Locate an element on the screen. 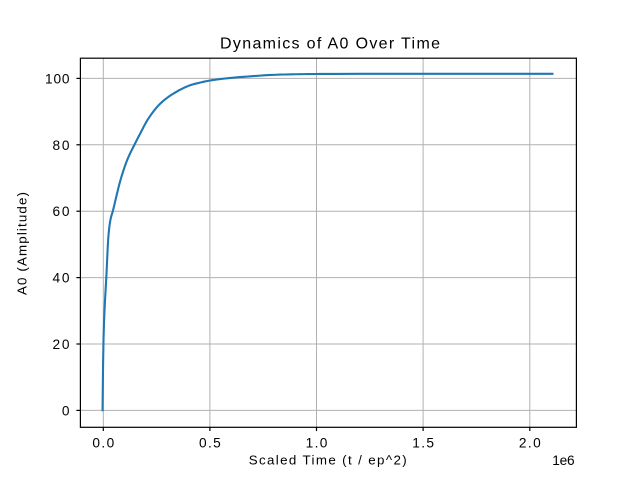  svg-text: 1e6 is located at coordinates (563, 460).